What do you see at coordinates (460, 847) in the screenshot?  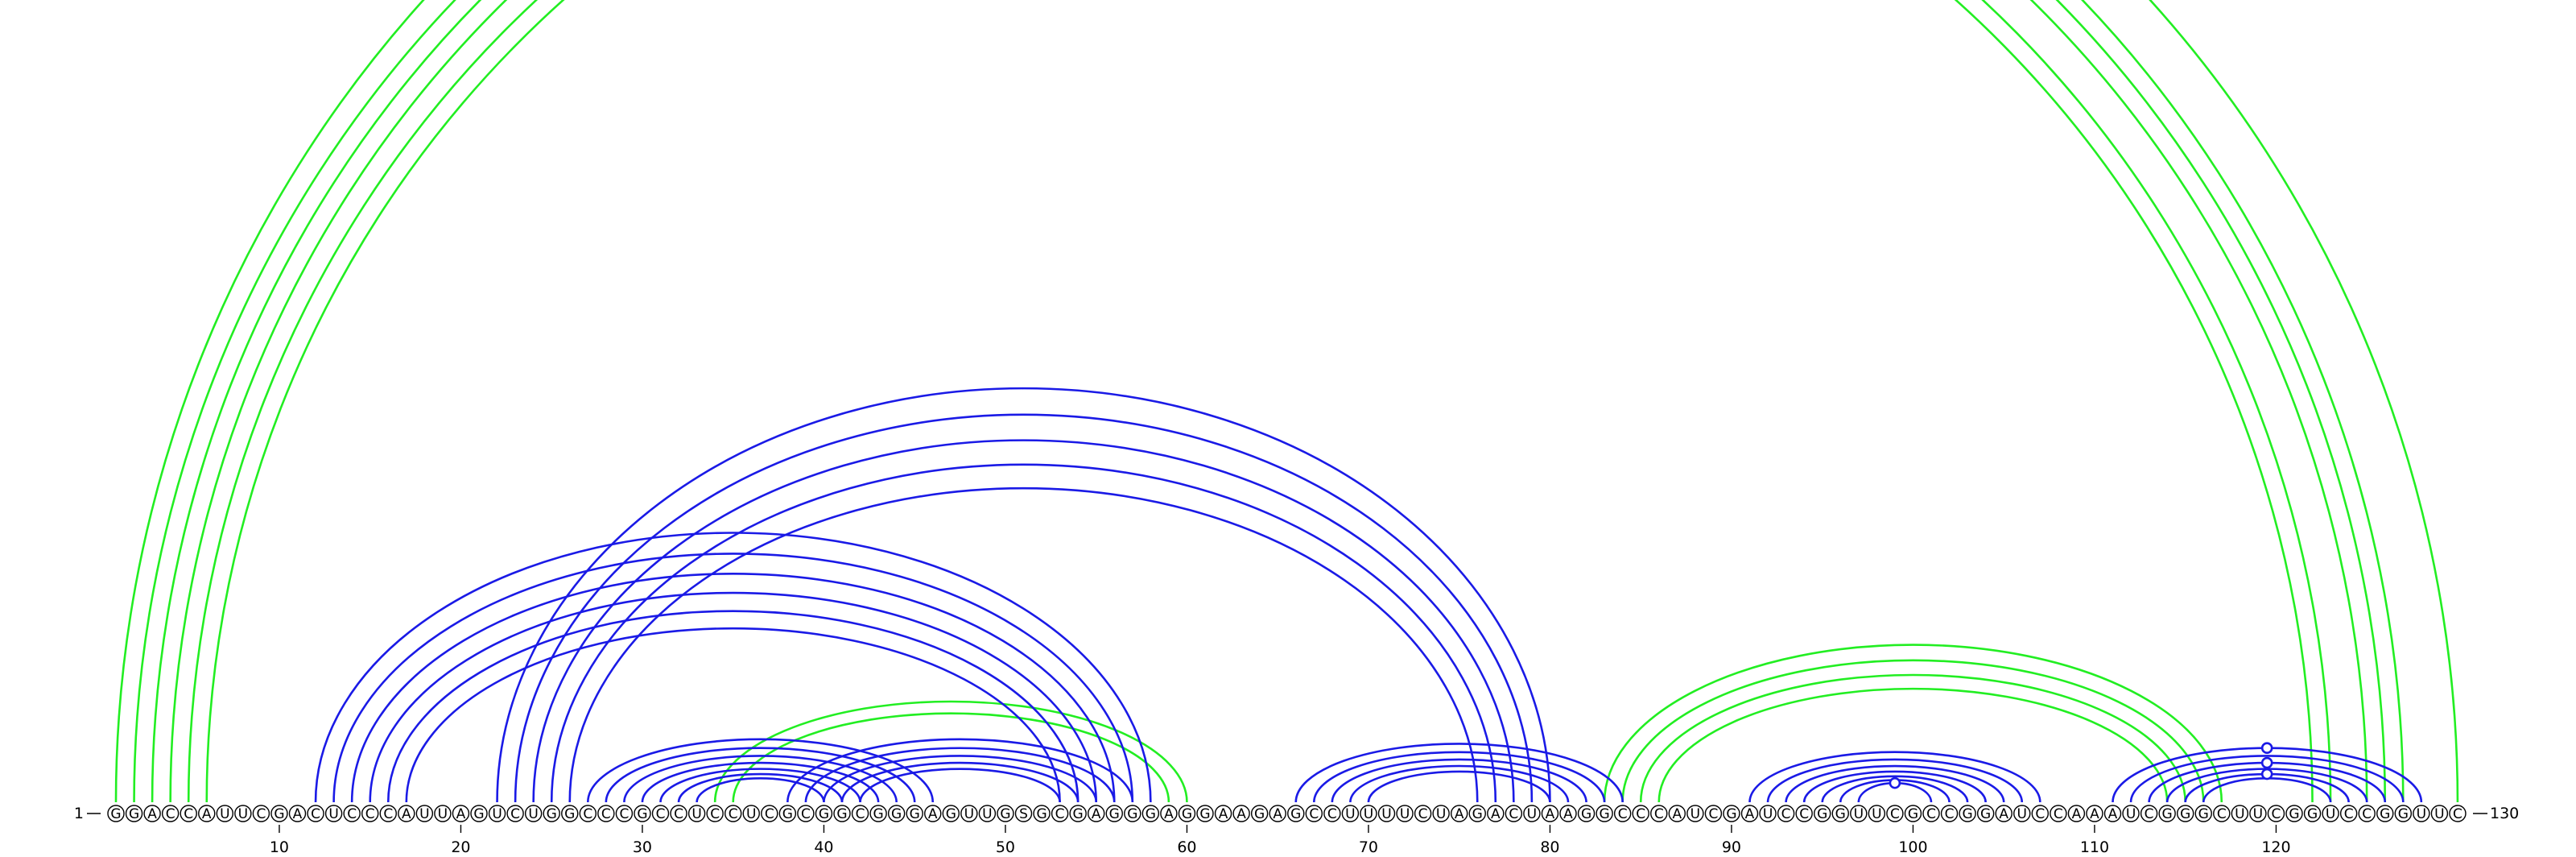 I see `tick-label: 20` at bounding box center [460, 847].